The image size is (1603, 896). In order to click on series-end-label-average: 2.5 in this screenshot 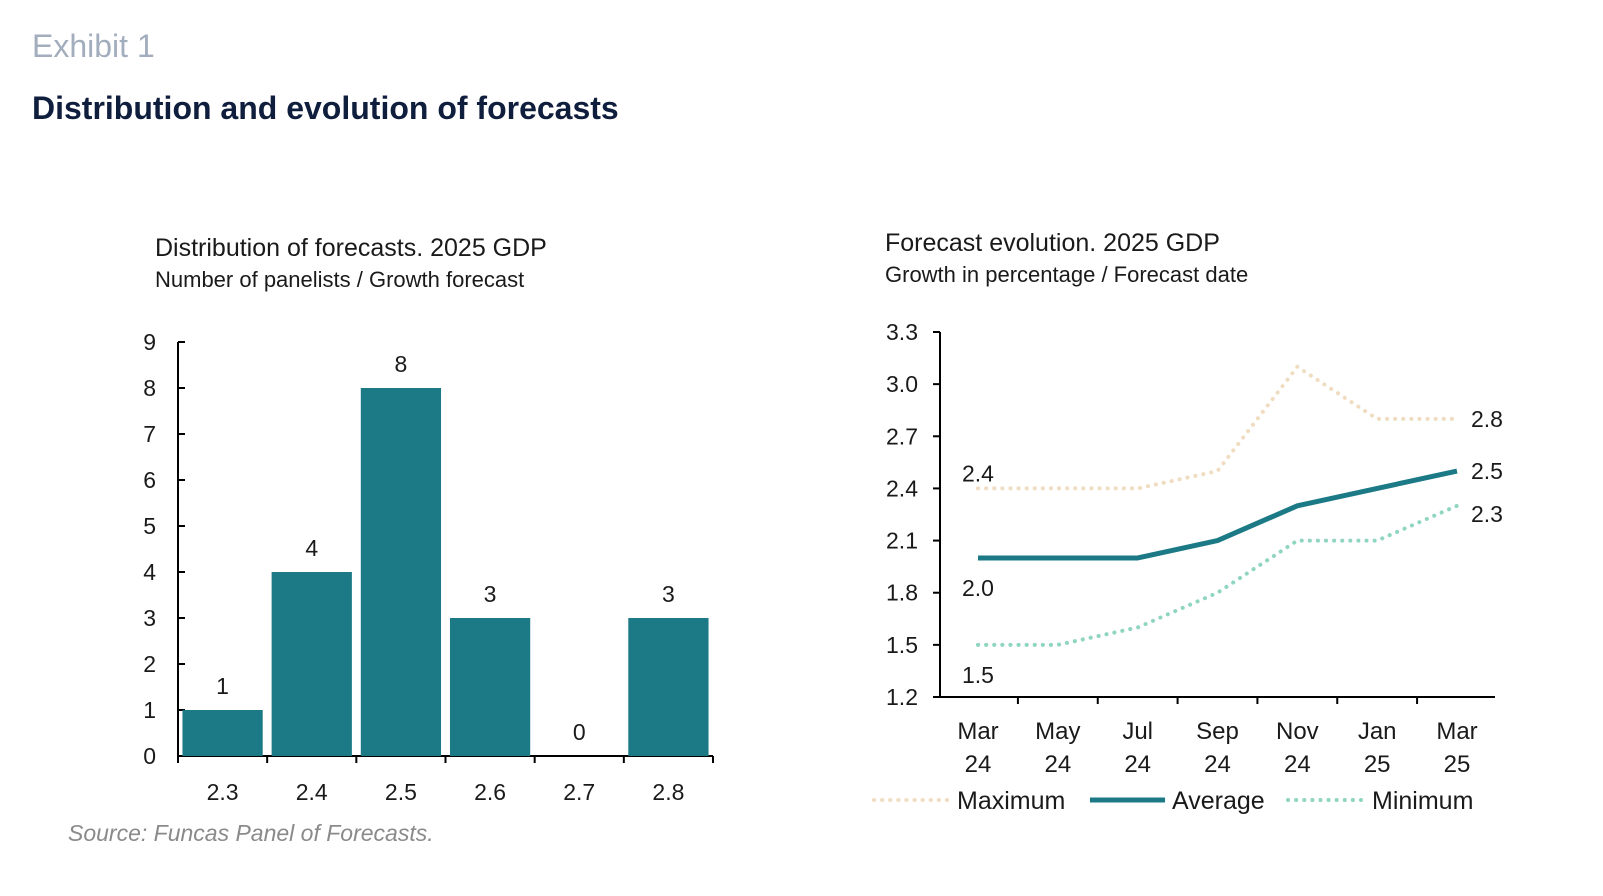, I will do `click(1487, 471)`.